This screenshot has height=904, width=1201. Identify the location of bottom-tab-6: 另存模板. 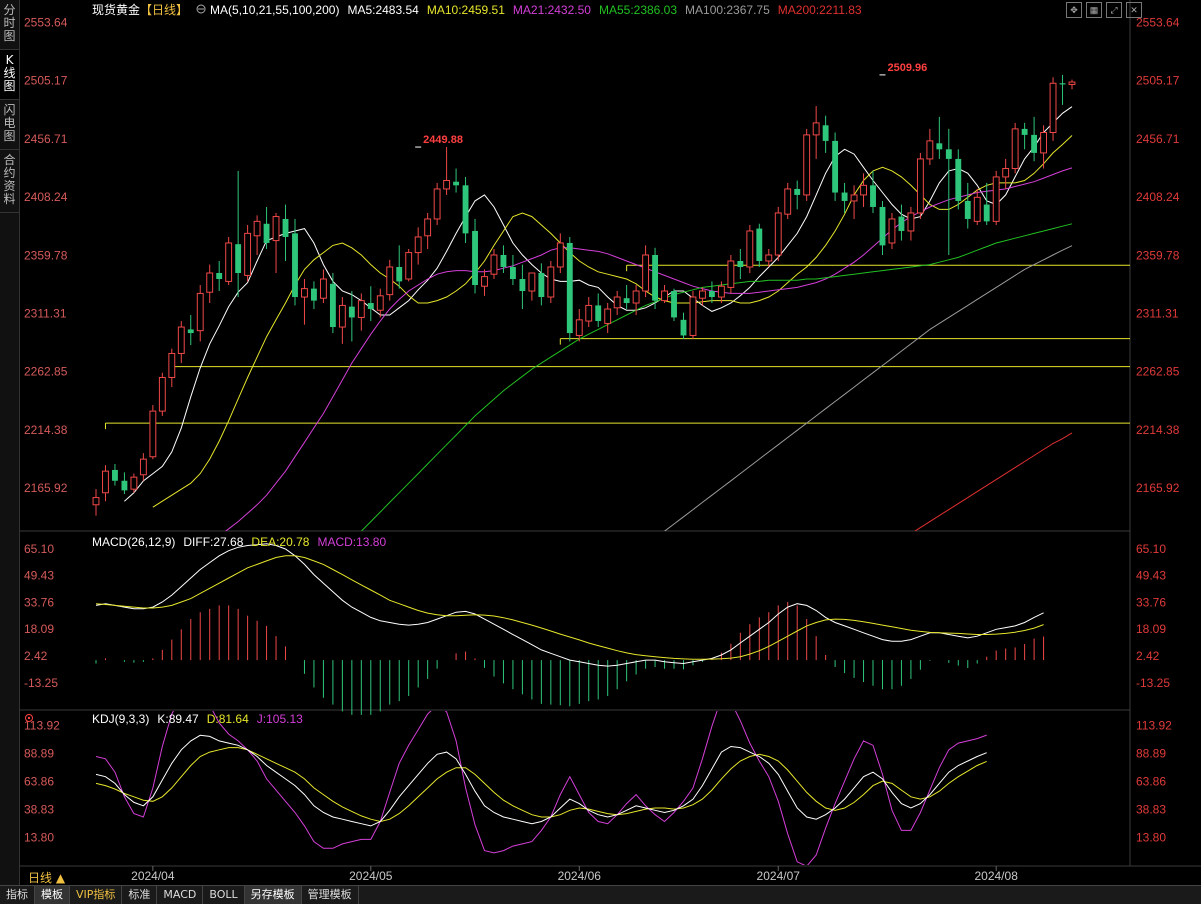
(273, 895).